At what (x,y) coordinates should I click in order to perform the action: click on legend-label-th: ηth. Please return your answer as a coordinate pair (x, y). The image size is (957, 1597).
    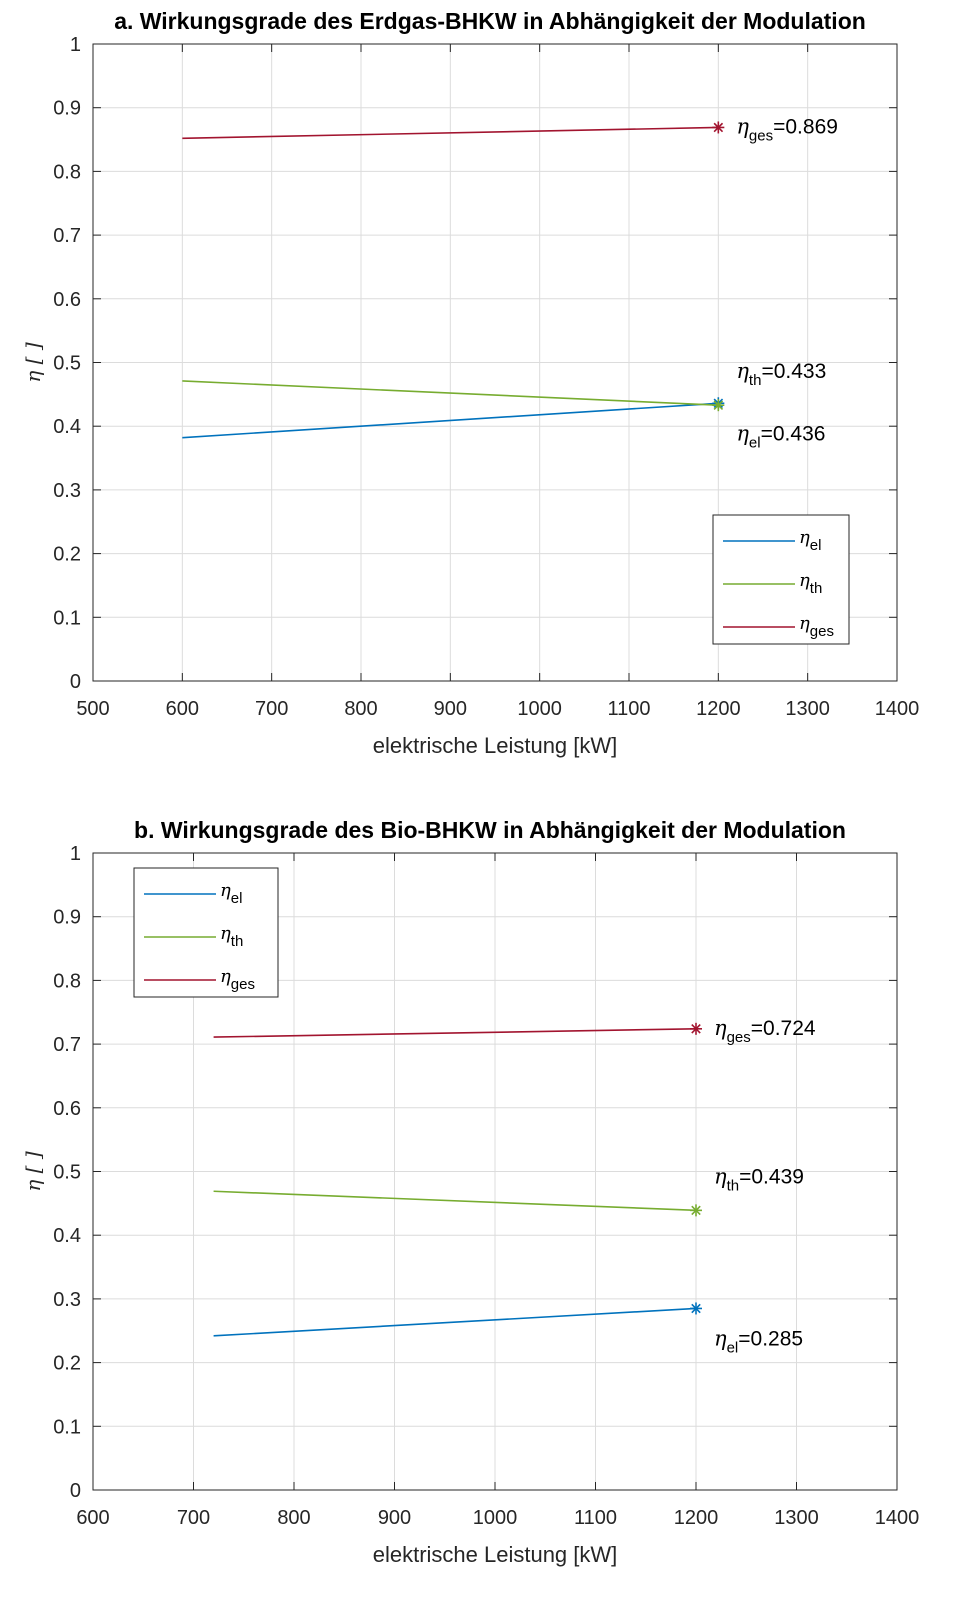
    Looking at the image, I should click on (231, 936).